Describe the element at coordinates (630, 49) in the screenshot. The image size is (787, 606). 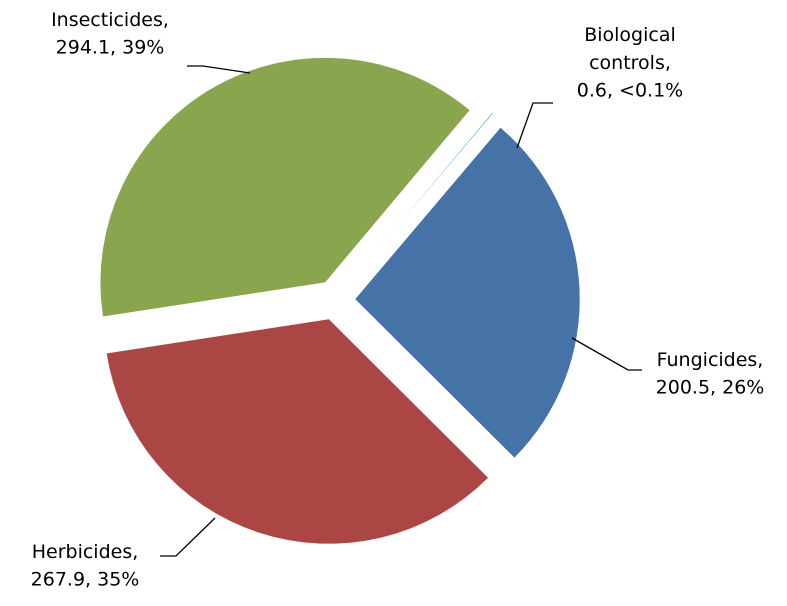
I see `data-label-name: Biological controls,` at that location.